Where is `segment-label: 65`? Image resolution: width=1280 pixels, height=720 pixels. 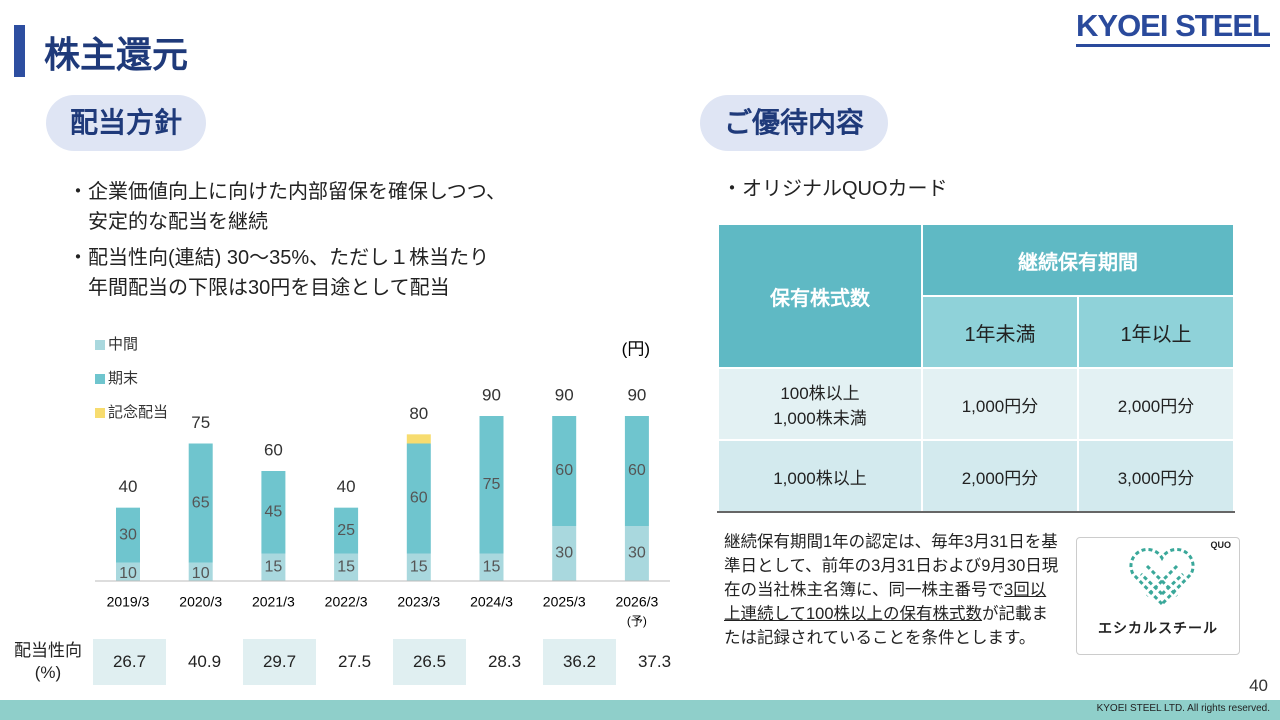
segment-label: 65 is located at coordinates (201, 502).